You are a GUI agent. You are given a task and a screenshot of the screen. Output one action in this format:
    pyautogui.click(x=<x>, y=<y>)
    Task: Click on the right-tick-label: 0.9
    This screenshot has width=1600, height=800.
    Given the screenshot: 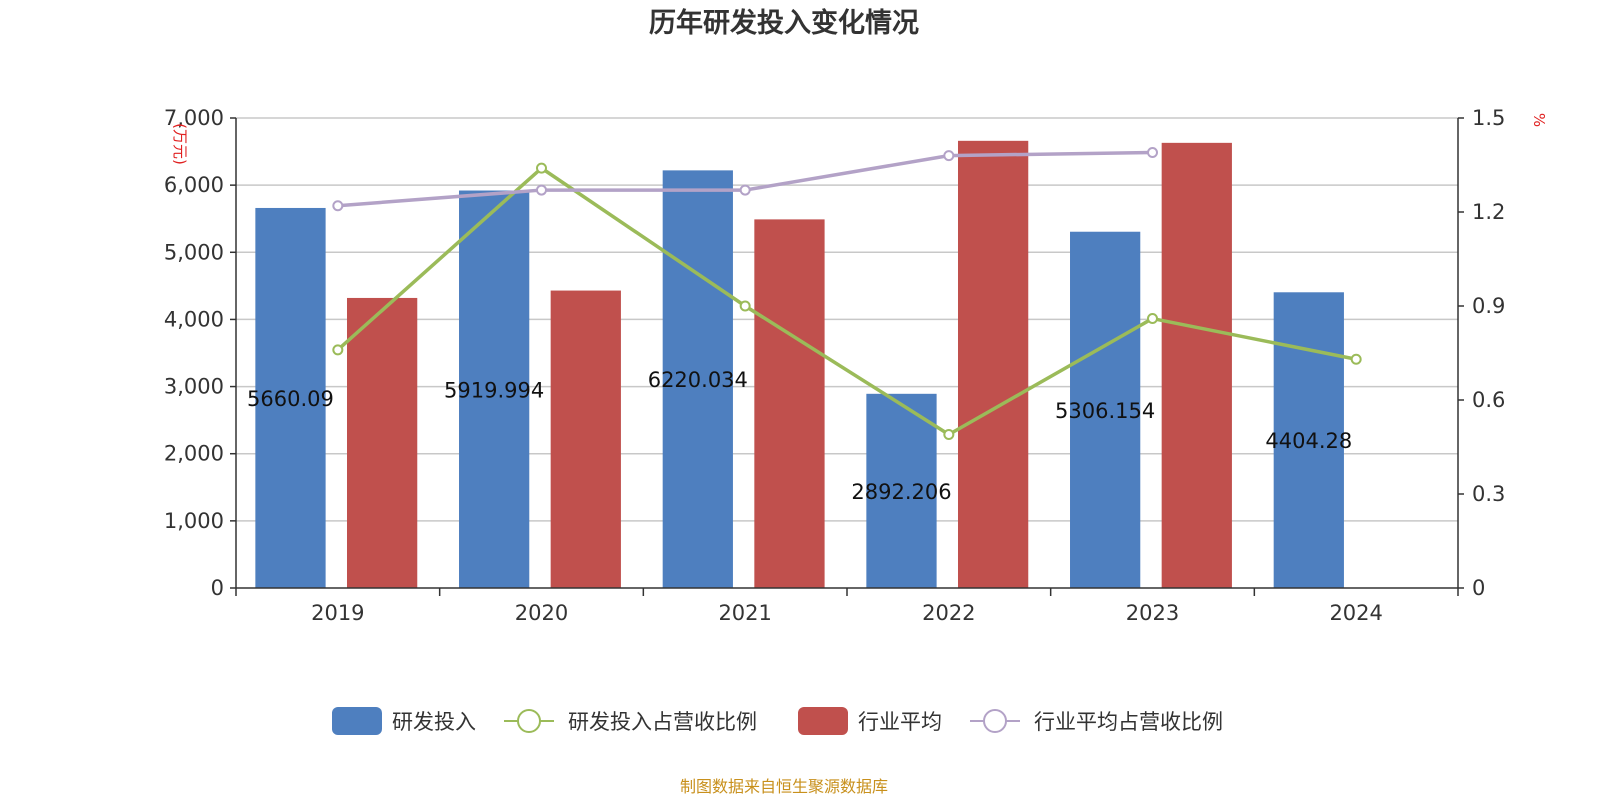 What is the action you would take?
    pyautogui.click(x=1488, y=306)
    